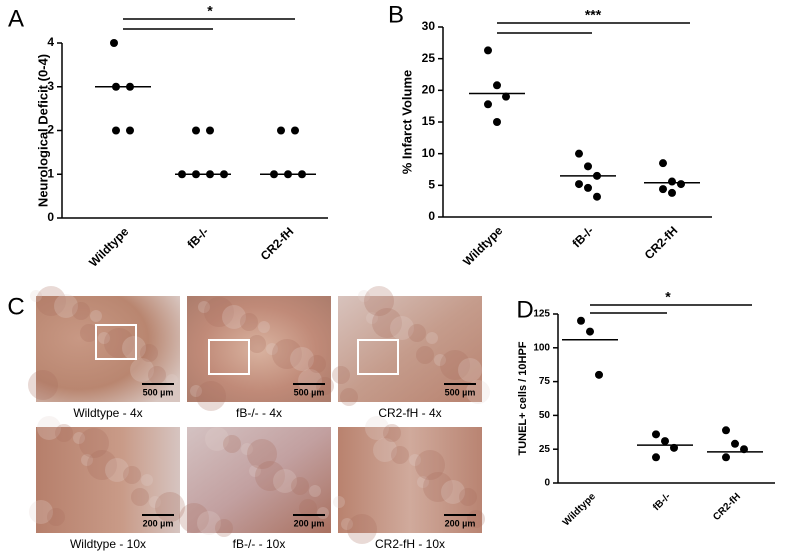 The height and width of the screenshot is (558, 800). What do you see at coordinates (541, 314) in the screenshot?
I see `y-tick-label: 125` at bounding box center [541, 314].